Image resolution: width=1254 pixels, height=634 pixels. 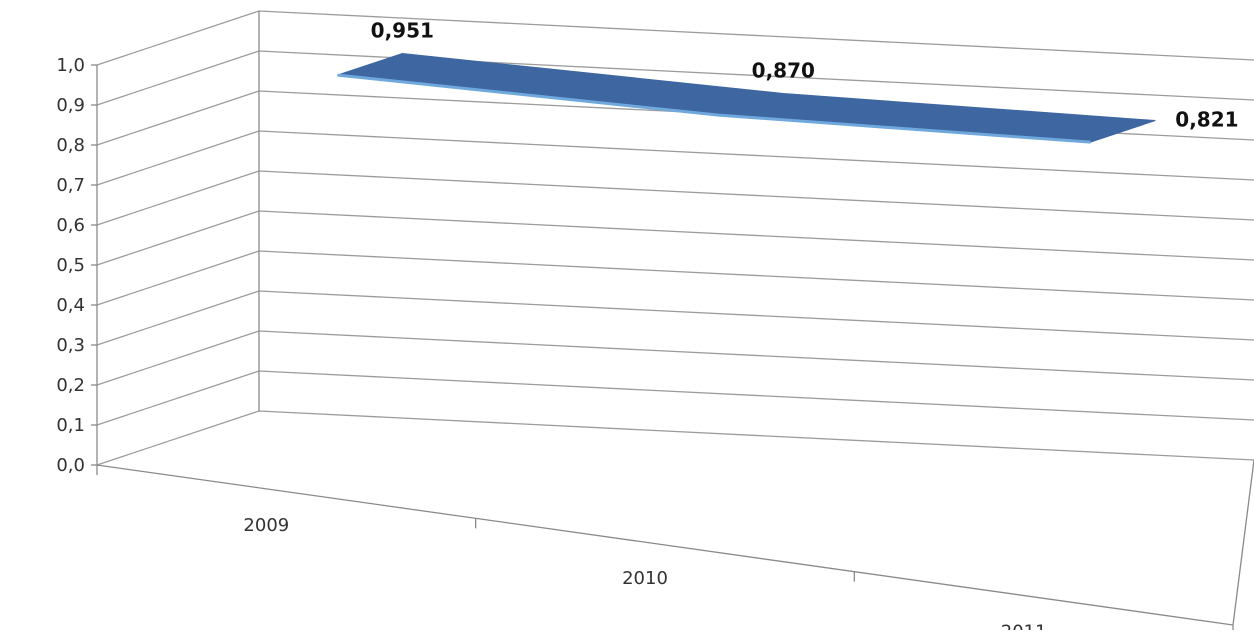 What do you see at coordinates (402, 31) in the screenshot?
I see `data-label: 0,951` at bounding box center [402, 31].